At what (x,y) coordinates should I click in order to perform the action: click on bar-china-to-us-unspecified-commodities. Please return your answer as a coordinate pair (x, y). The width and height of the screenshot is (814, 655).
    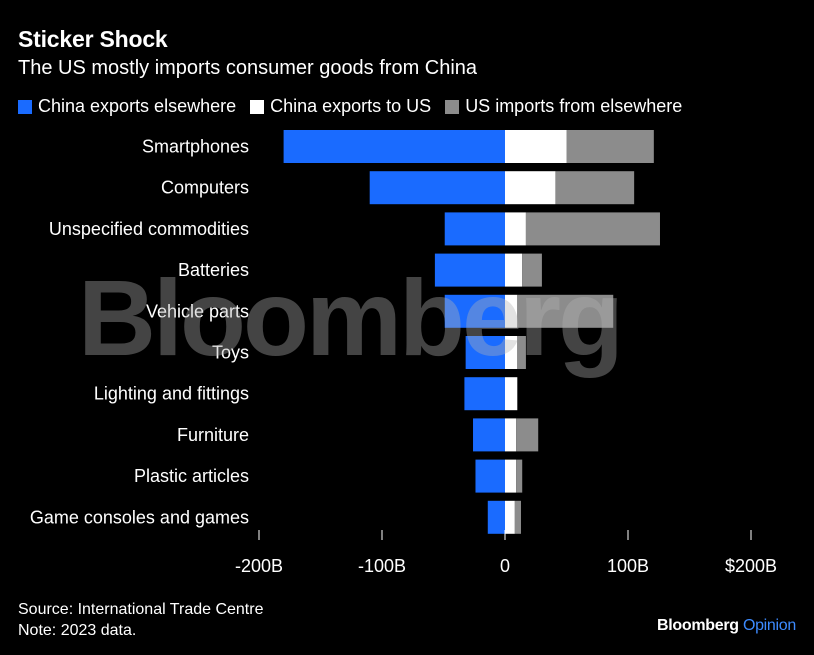
    Looking at the image, I should click on (515, 229).